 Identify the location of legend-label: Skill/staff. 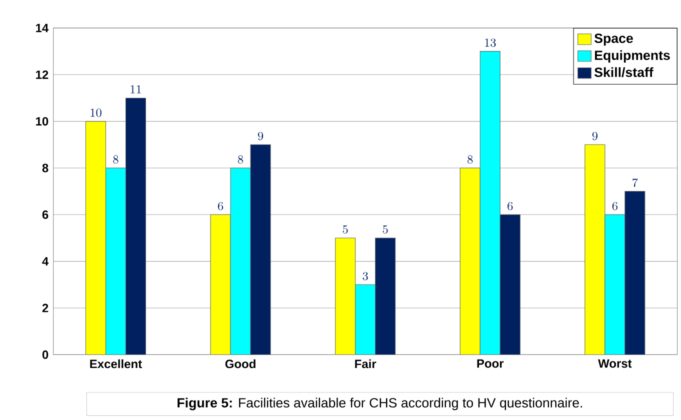
(624, 72).